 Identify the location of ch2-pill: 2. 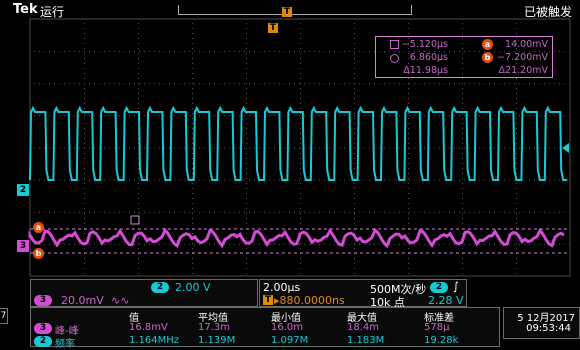
(160, 287).